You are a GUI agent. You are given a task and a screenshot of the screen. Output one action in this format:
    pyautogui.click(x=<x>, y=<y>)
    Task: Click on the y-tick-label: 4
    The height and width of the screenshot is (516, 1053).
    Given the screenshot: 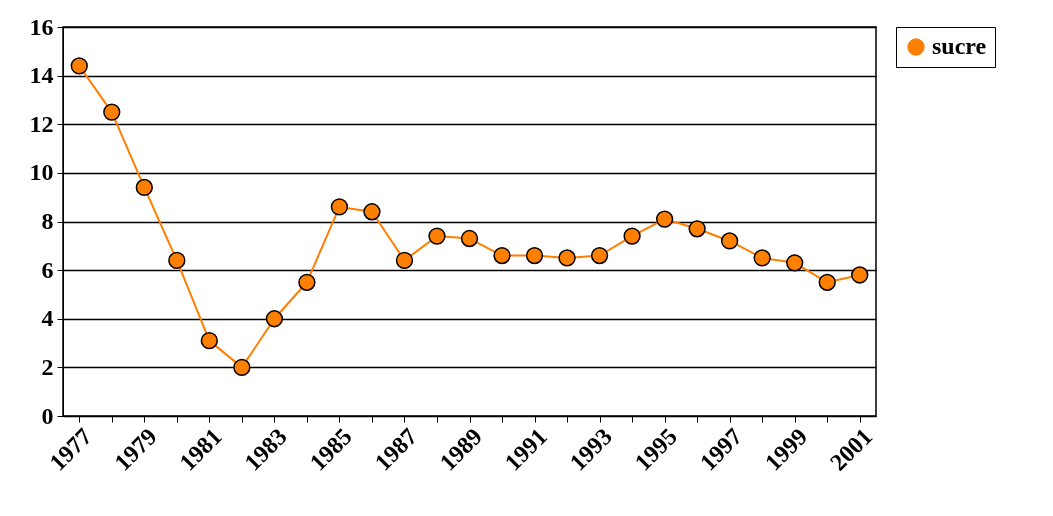 What is the action you would take?
    pyautogui.click(x=47, y=318)
    